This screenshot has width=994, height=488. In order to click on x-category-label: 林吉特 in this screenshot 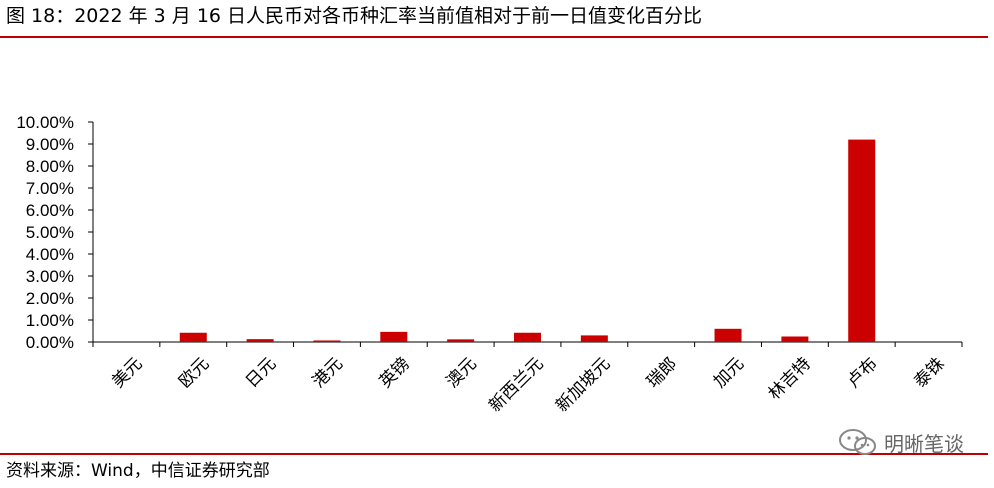, I will do `click(790, 379)`.